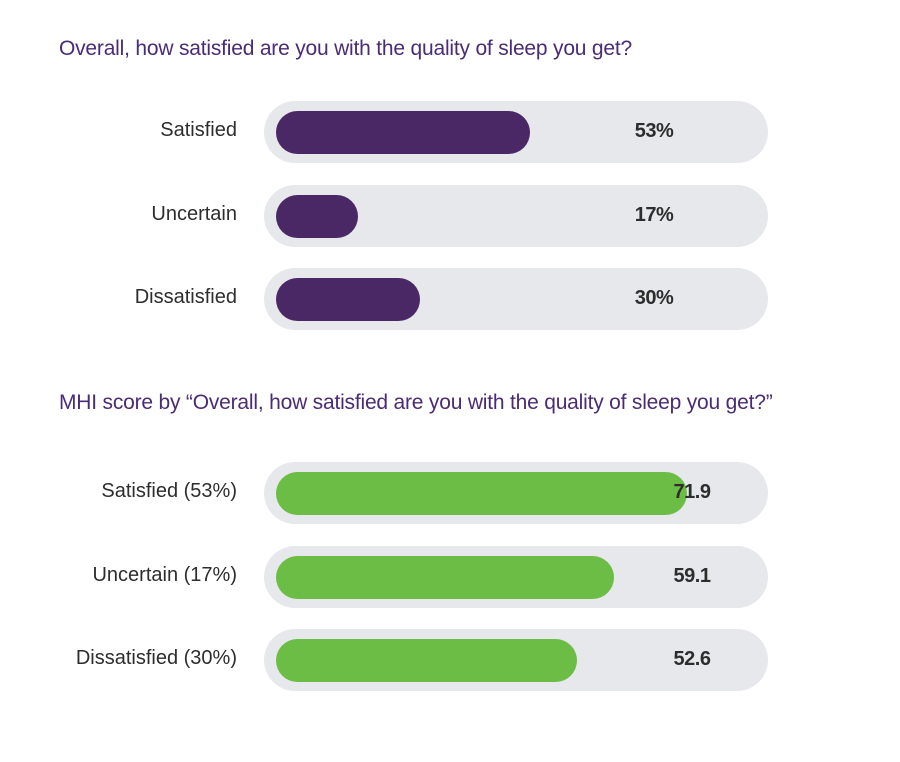 Image resolution: width=900 pixels, height=762 pixels. Describe the element at coordinates (194, 214) in the screenshot. I see `category-label: Uncertain` at that location.